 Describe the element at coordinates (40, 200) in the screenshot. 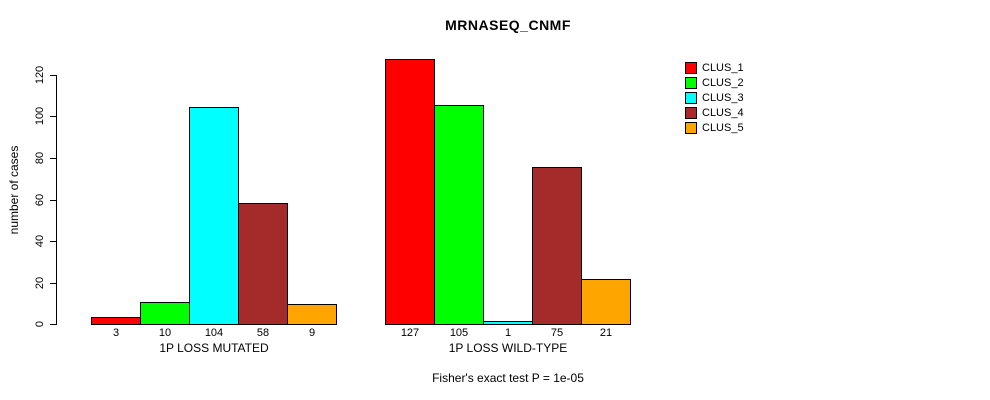

I see `y-axis-tick-label: 60` at that location.